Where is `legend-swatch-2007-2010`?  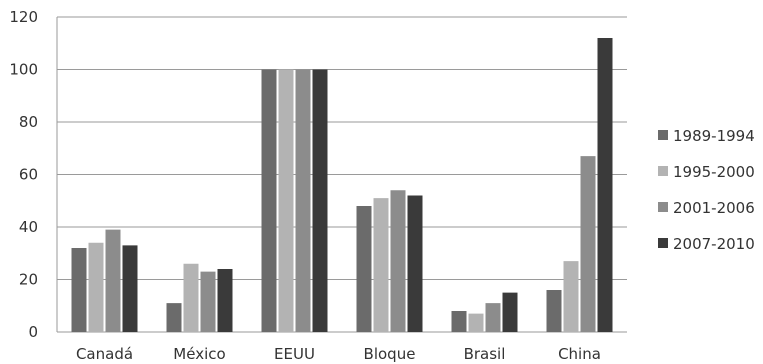 legend-swatch-2007-2010 is located at coordinates (663, 243).